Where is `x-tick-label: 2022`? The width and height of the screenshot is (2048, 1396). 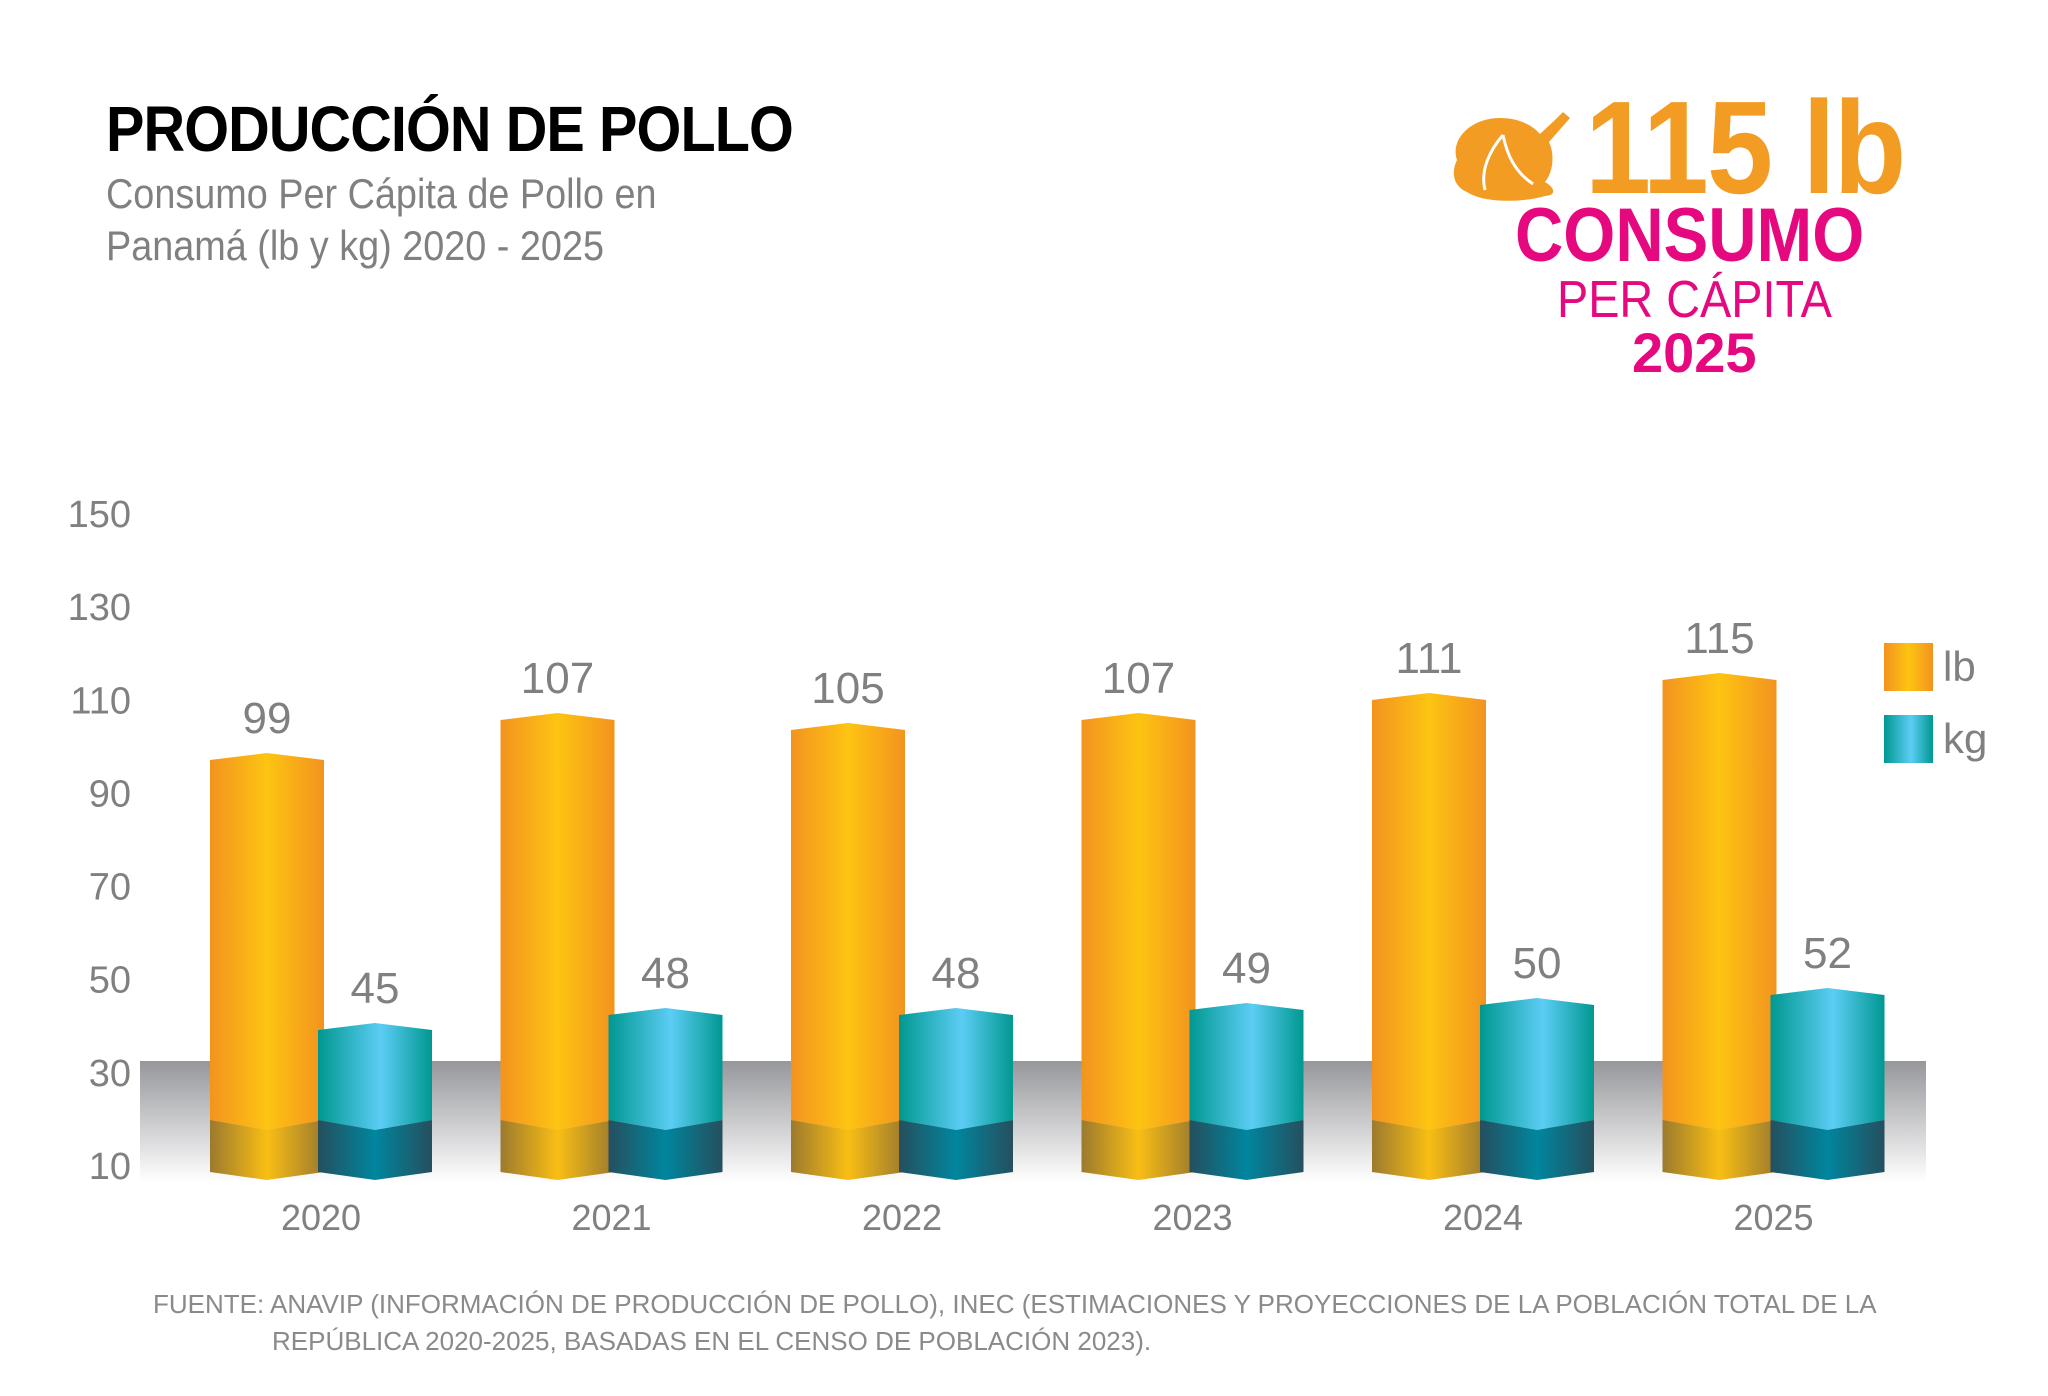 x-tick-label: 2022 is located at coordinates (902, 1217).